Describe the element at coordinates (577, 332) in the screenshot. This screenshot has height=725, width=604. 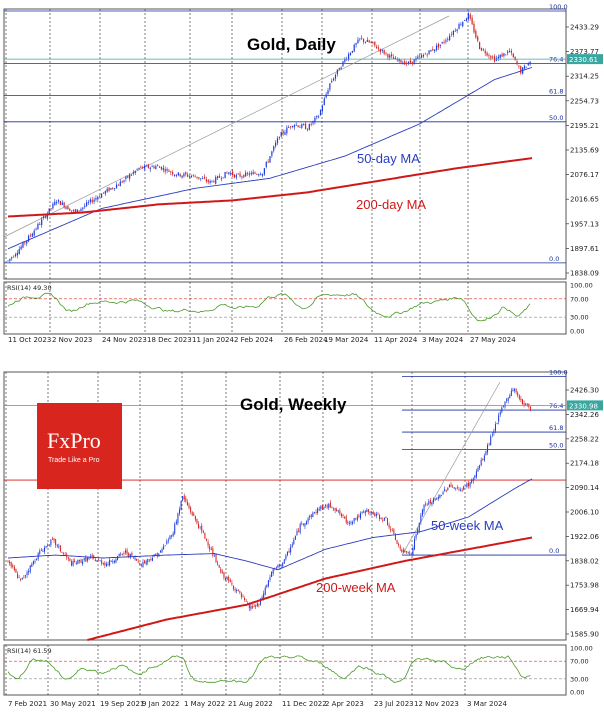
I see `rsi-tick-label: 0.00` at that location.